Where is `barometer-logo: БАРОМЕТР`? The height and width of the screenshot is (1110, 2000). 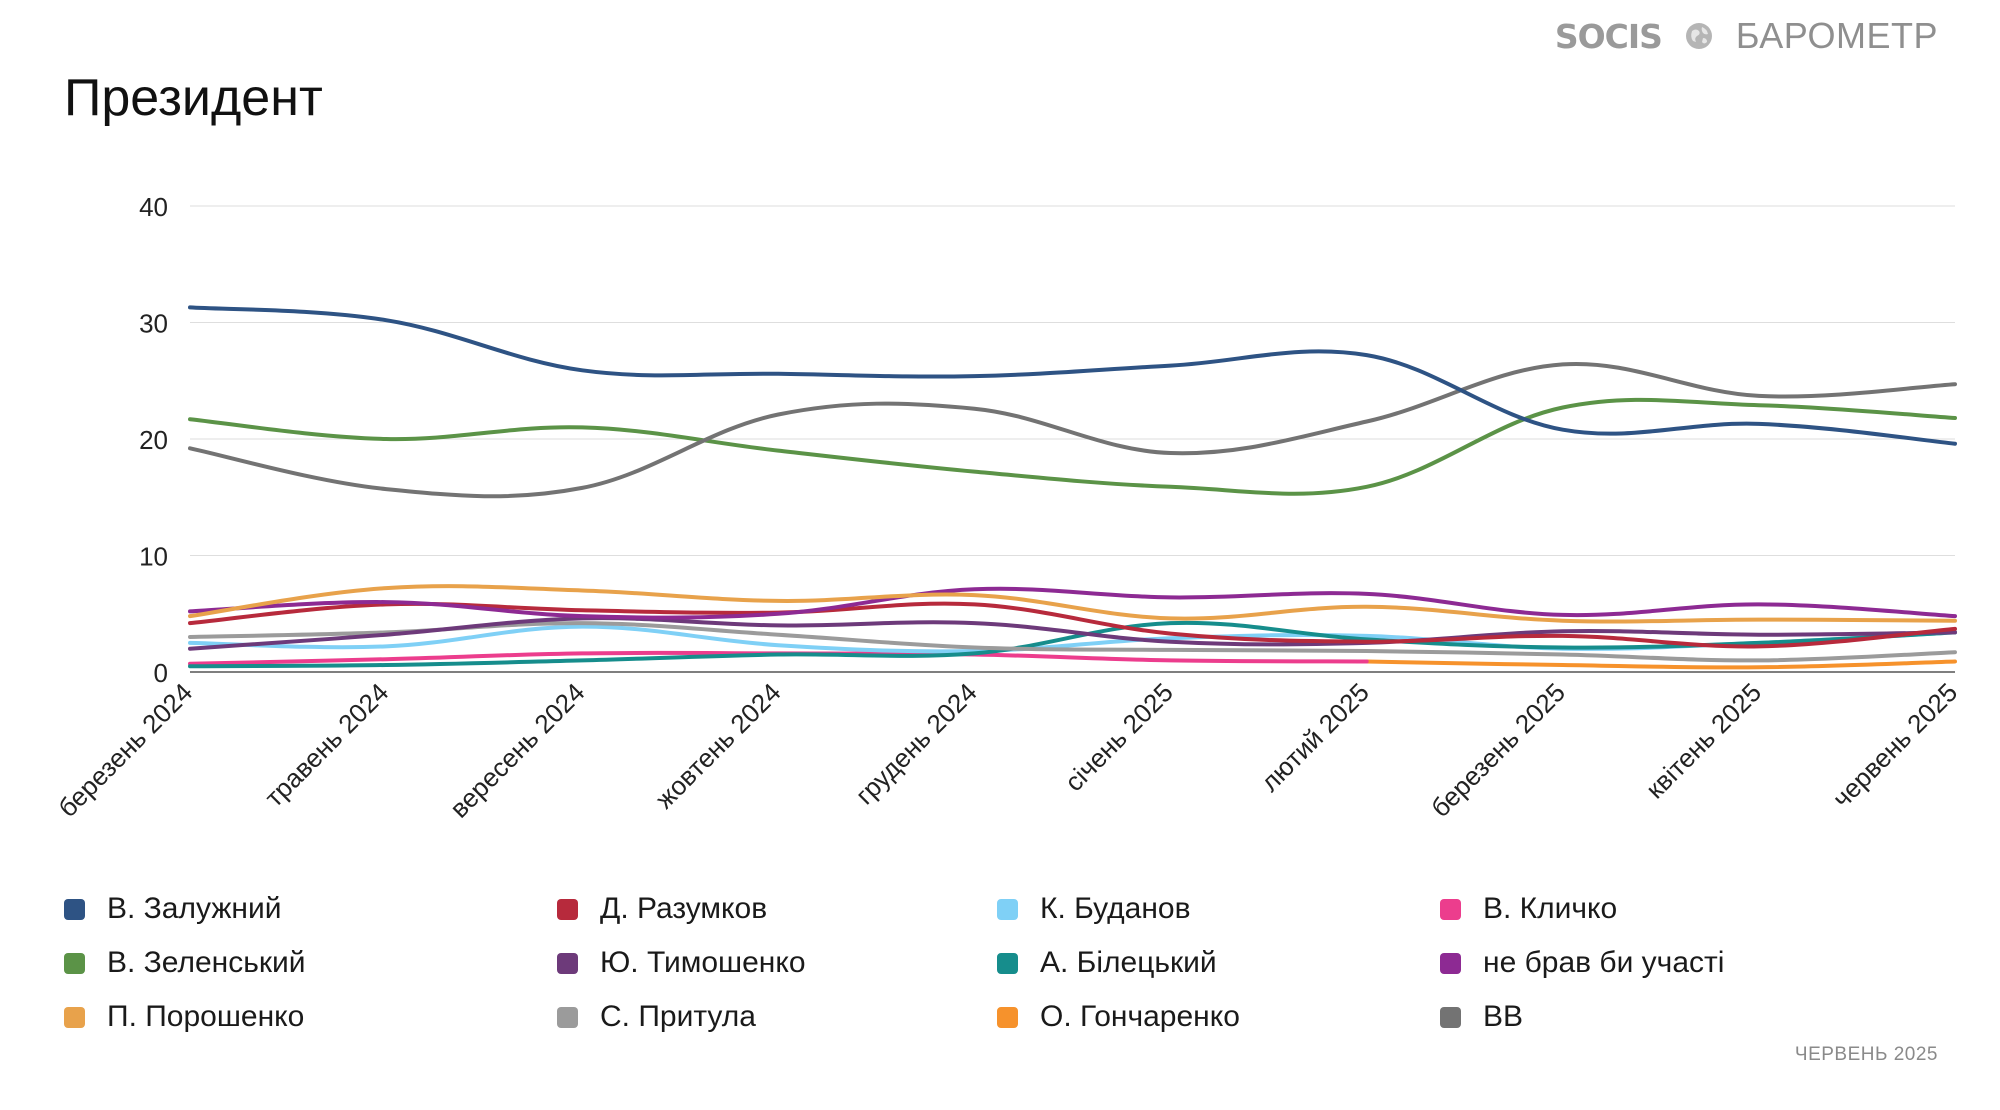 barometer-logo: БАРОМЕТР is located at coordinates (1836, 35).